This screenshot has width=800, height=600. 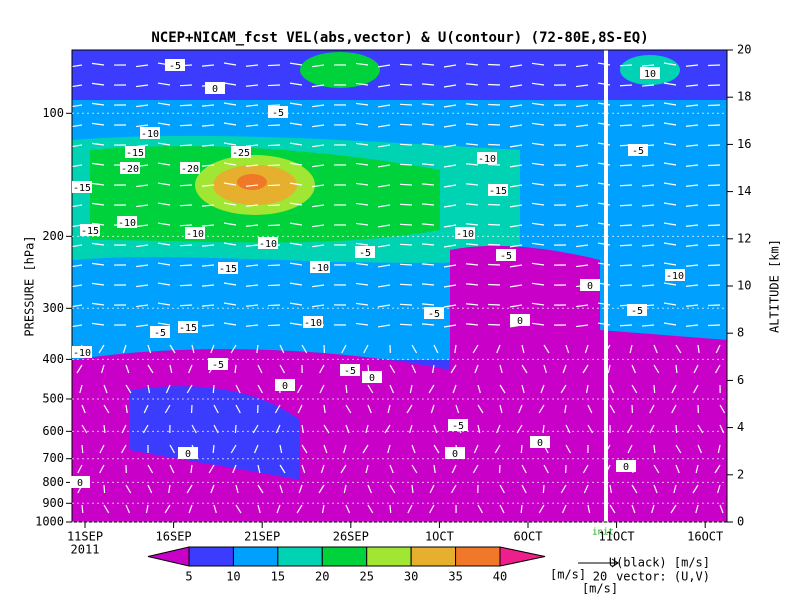 I want to click on y2-tick-label: 0, so click(x=740, y=522).